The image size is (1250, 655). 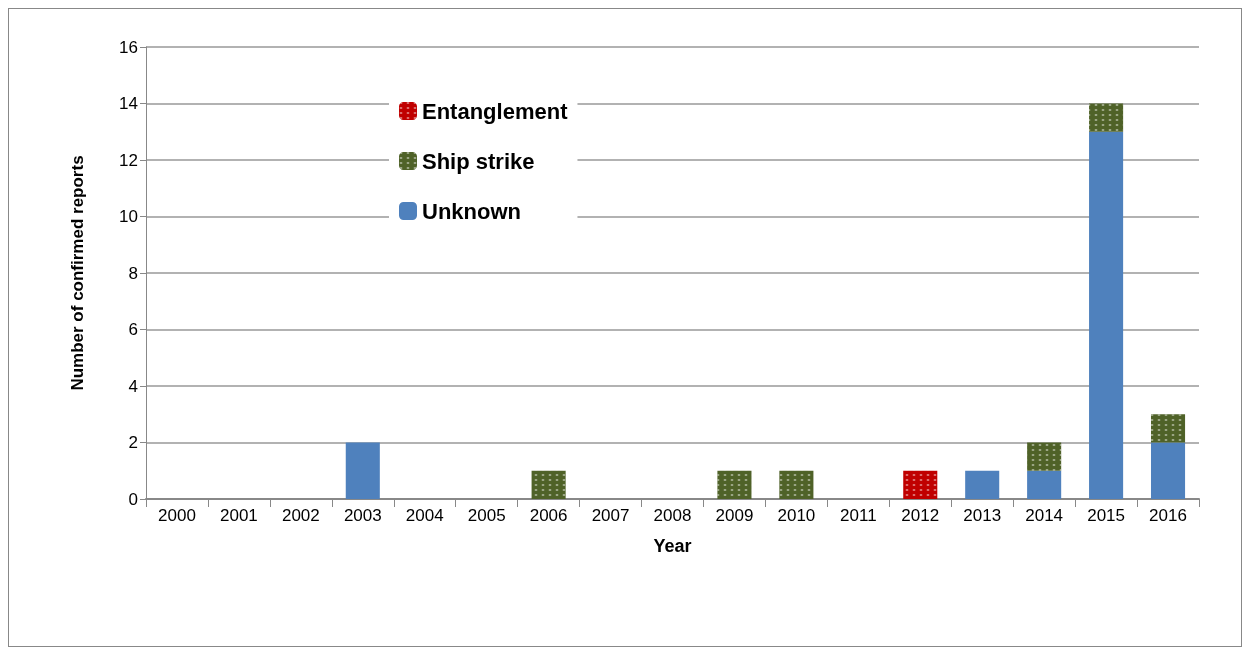 What do you see at coordinates (734, 515) in the screenshot?
I see `x-tick-label: 2009` at bounding box center [734, 515].